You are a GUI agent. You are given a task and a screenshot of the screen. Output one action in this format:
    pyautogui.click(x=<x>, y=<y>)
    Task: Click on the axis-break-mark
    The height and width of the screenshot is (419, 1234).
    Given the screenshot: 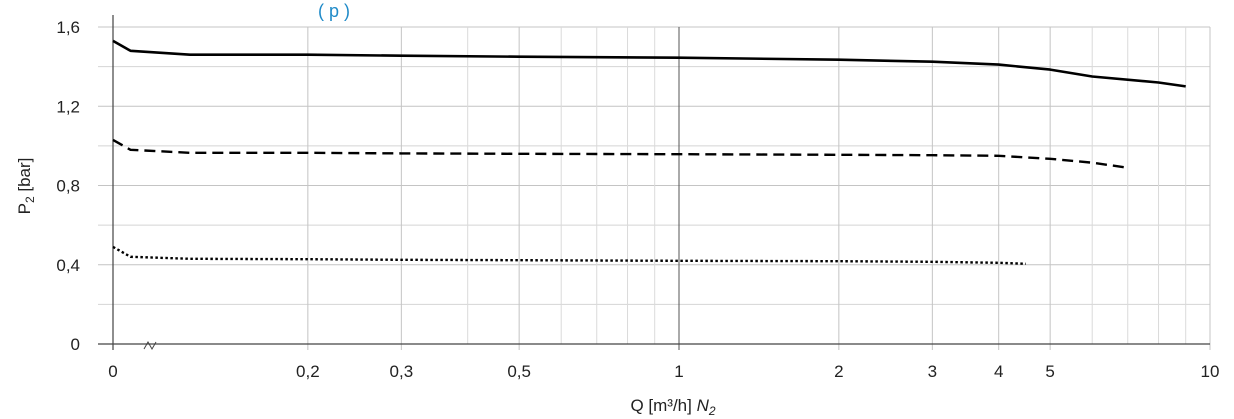 What is the action you would take?
    pyautogui.click(x=150, y=345)
    